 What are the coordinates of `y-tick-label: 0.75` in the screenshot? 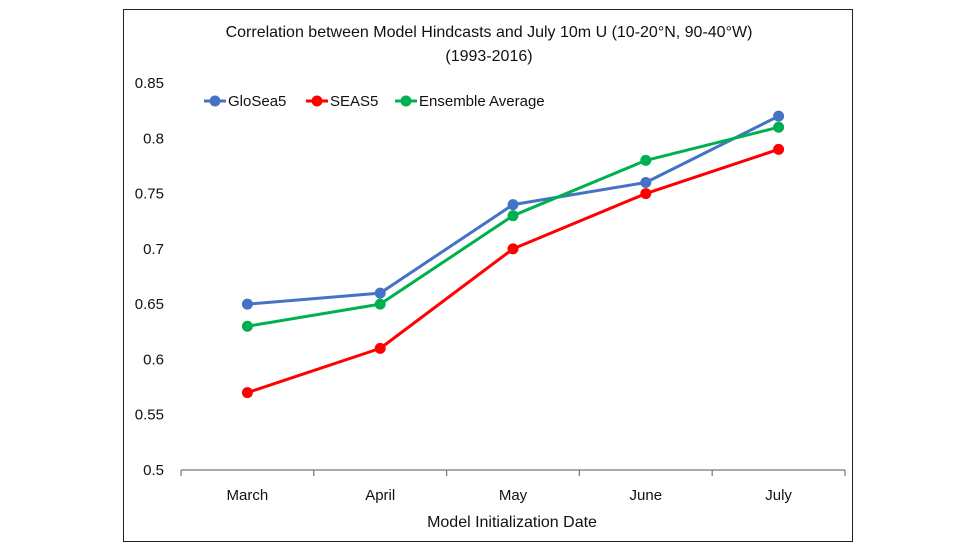 It's located at (149, 194).